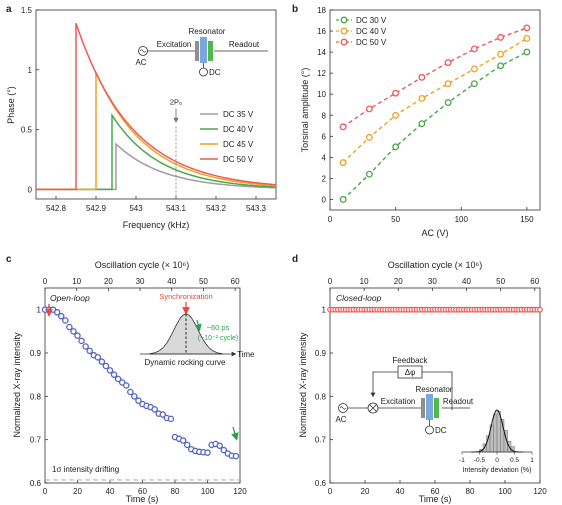 Image resolution: width=562 pixels, height=505 pixels. What do you see at coordinates (540, 309) in the screenshot?
I see `panel-d-point` at bounding box center [540, 309].